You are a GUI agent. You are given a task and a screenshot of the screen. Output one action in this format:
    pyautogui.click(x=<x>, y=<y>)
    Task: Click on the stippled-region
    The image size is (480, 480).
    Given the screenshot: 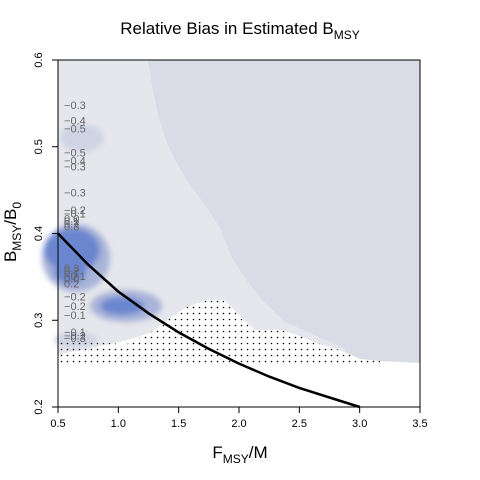 What is the action you would take?
    pyautogui.click(x=219, y=332)
    